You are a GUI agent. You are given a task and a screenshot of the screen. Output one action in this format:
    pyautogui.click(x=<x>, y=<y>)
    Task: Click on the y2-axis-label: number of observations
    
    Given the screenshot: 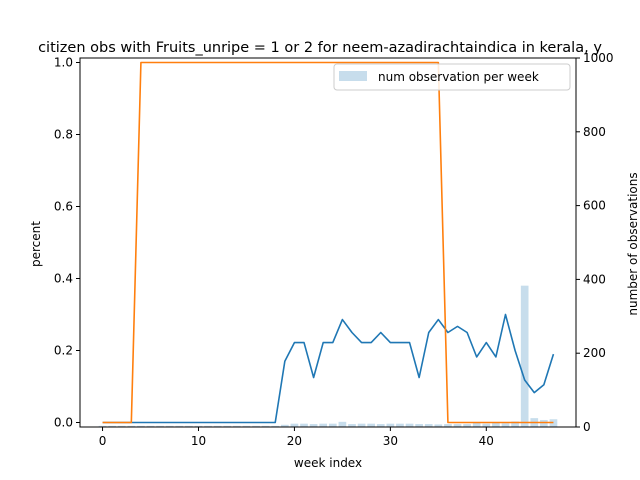 What is the action you would take?
    pyautogui.click(x=633, y=243)
    